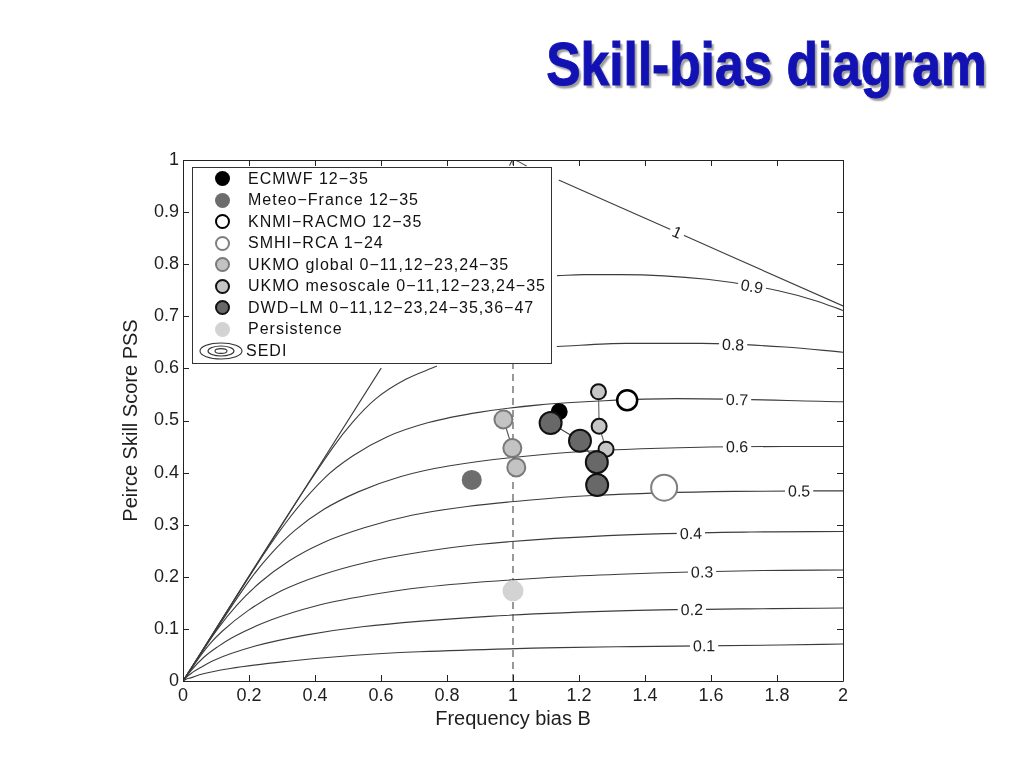 The width and height of the screenshot is (1024, 768). Describe the element at coordinates (704, 646) in the screenshot. I see `series-label: 0.1` at that location.